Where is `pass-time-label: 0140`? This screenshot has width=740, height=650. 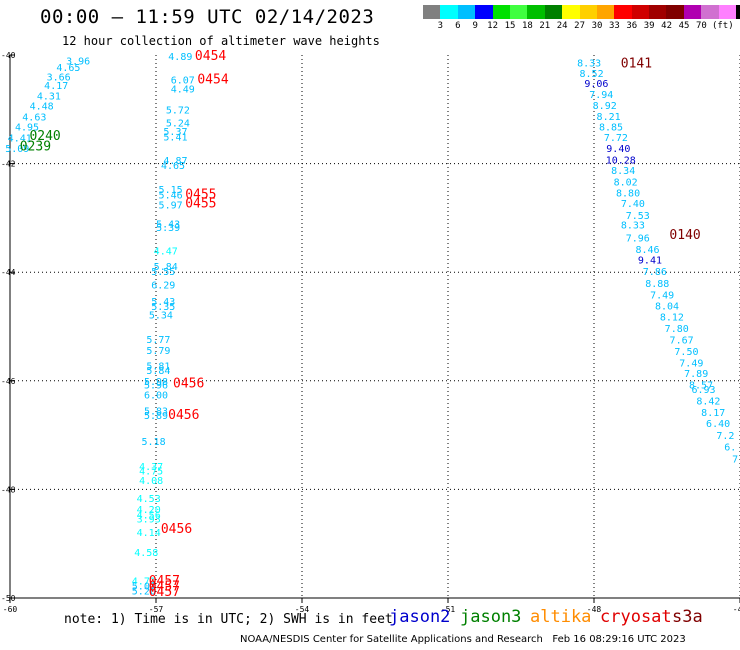
pass-time-label: 0140 is located at coordinates (684, 235).